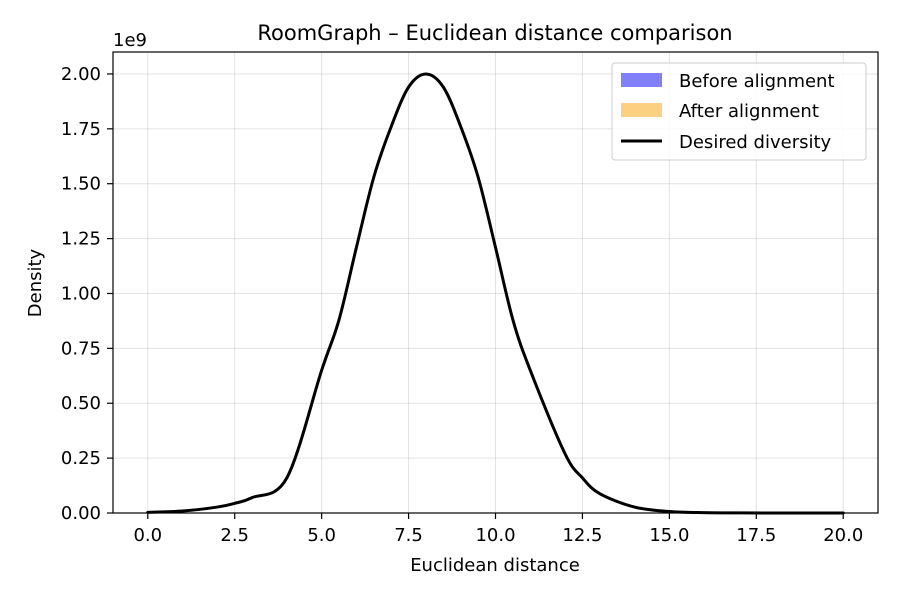  Describe the element at coordinates (234, 535) in the screenshot. I see `x-tick-label: 2.5` at that location.